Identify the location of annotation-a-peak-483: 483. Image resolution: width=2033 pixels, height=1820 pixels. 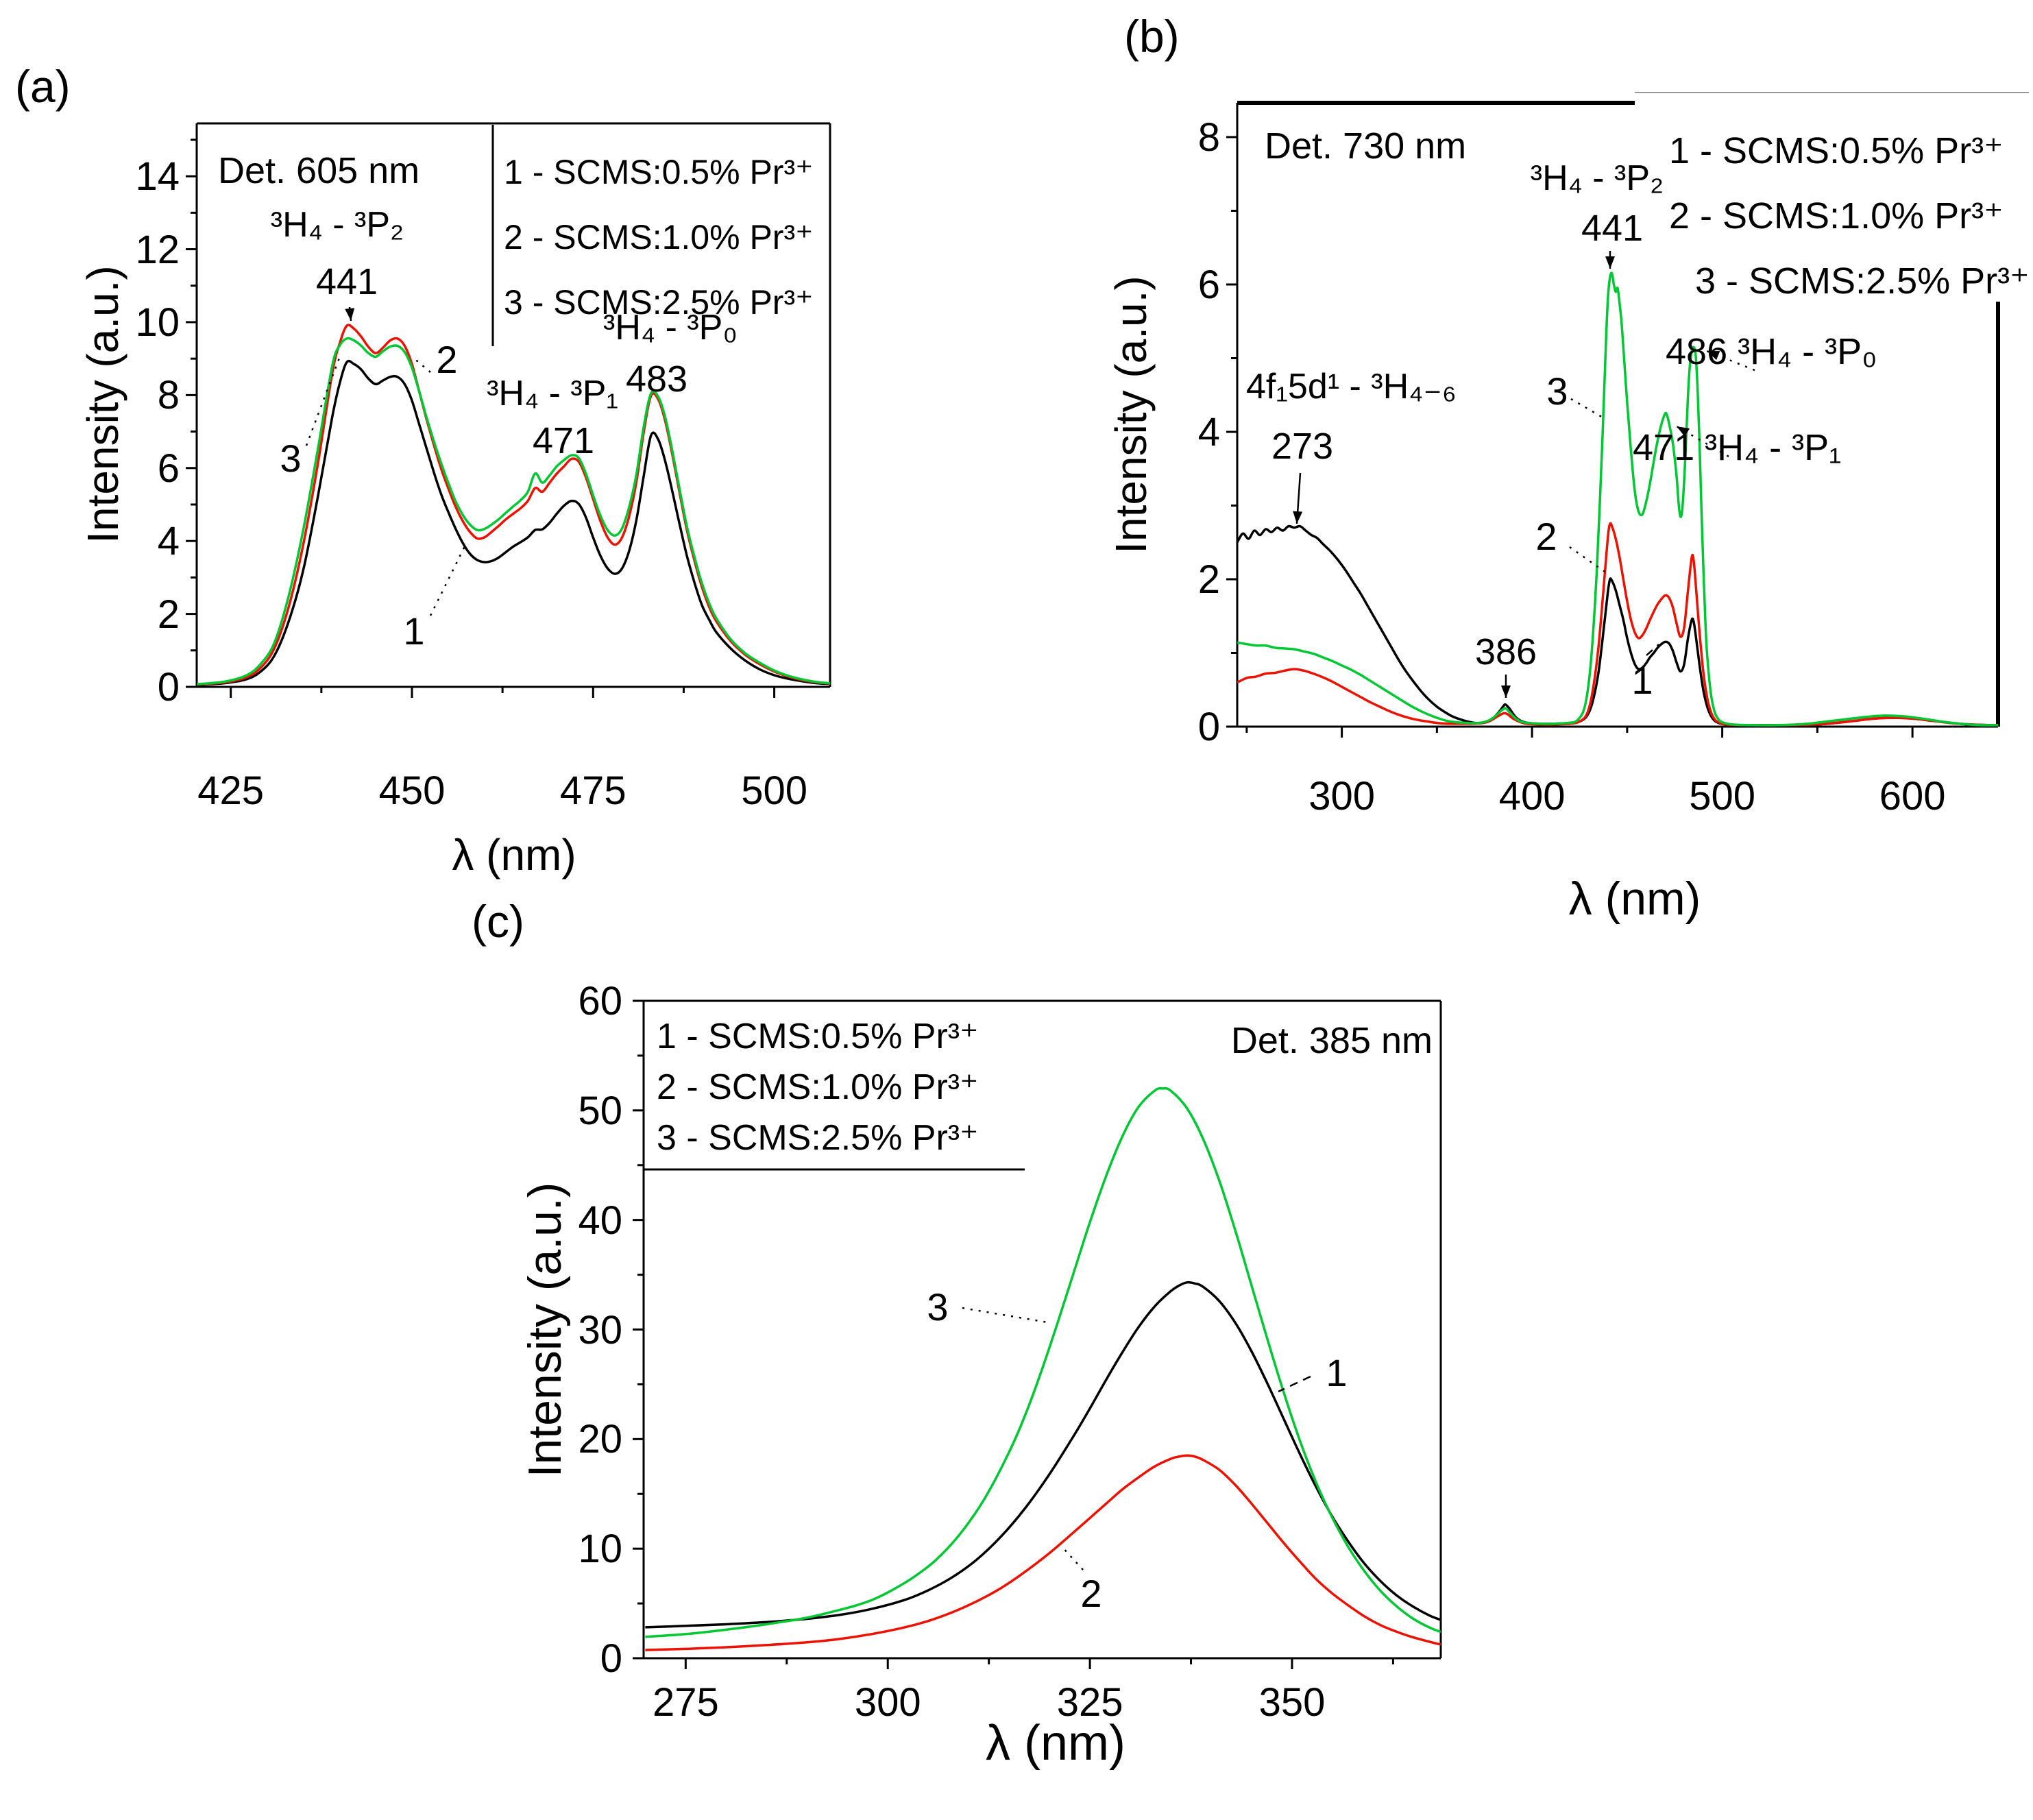
(657, 379).